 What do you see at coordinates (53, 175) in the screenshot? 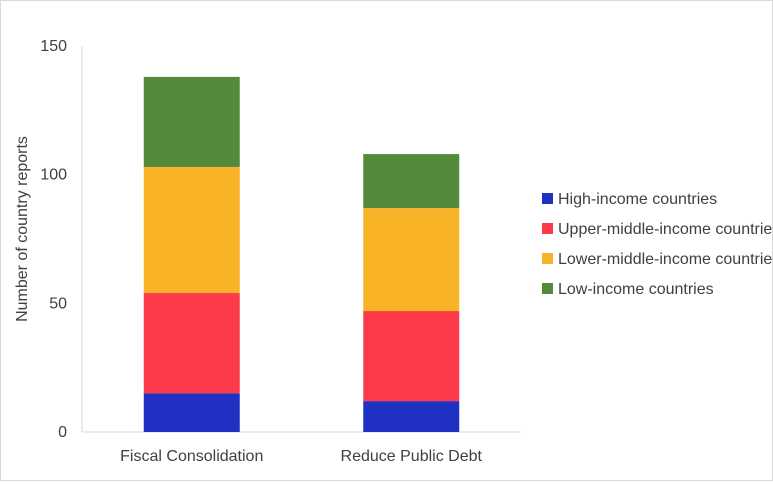
I see `y-tick-label: 100` at bounding box center [53, 175].